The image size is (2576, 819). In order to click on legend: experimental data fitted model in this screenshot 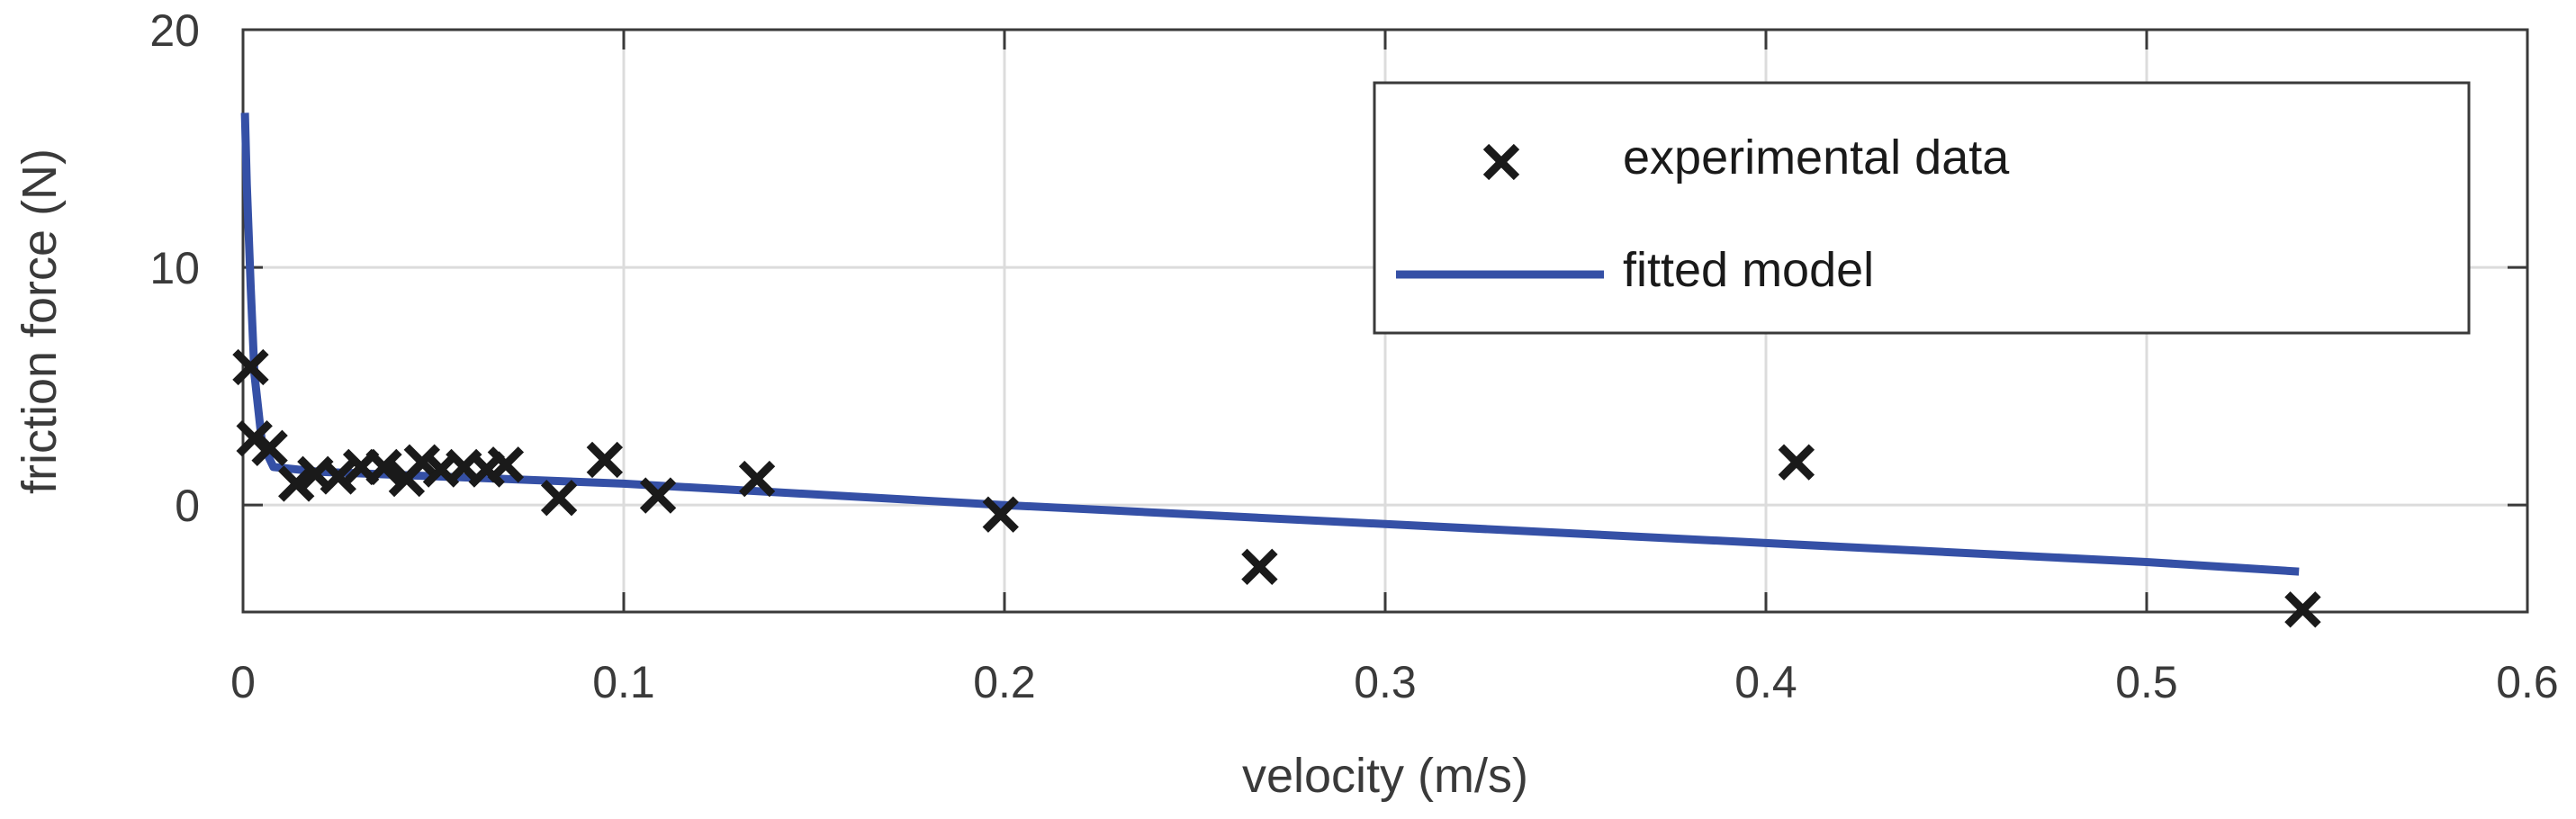, I will do `click(1922, 208)`.